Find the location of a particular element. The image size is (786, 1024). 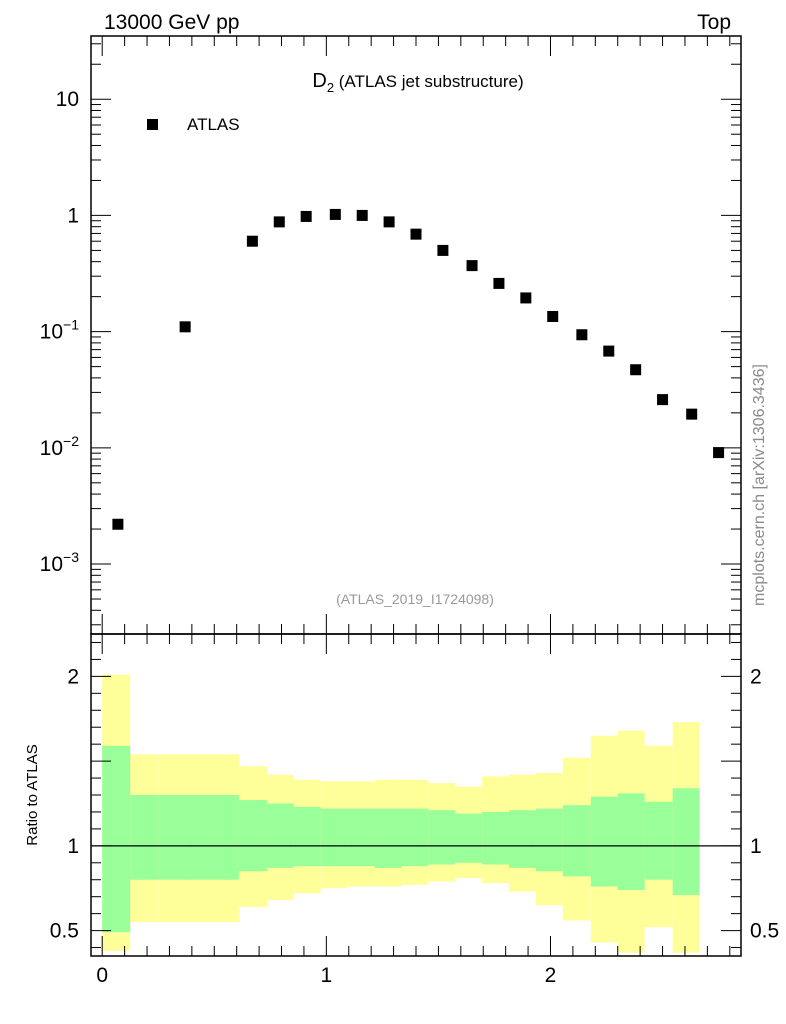

y-tick-label-exp: −3 is located at coordinates (71, 557).